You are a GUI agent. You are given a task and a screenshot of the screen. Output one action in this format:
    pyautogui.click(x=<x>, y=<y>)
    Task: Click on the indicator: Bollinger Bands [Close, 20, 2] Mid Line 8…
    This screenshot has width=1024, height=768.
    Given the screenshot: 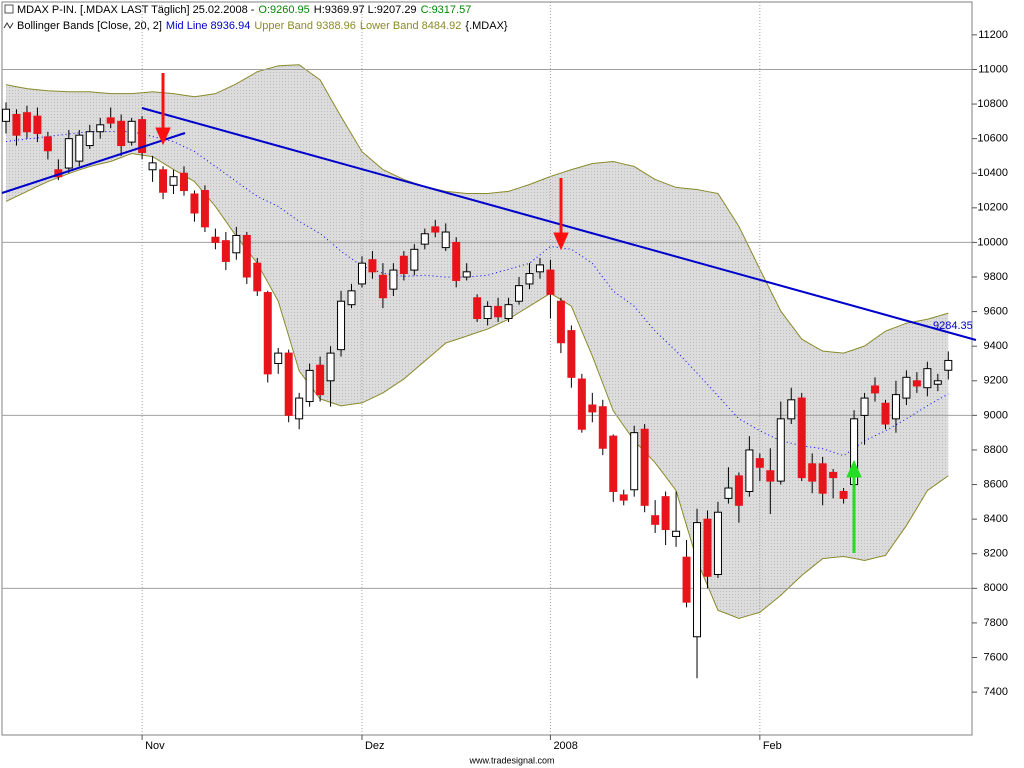 What is the action you would take?
    pyautogui.click(x=262, y=26)
    